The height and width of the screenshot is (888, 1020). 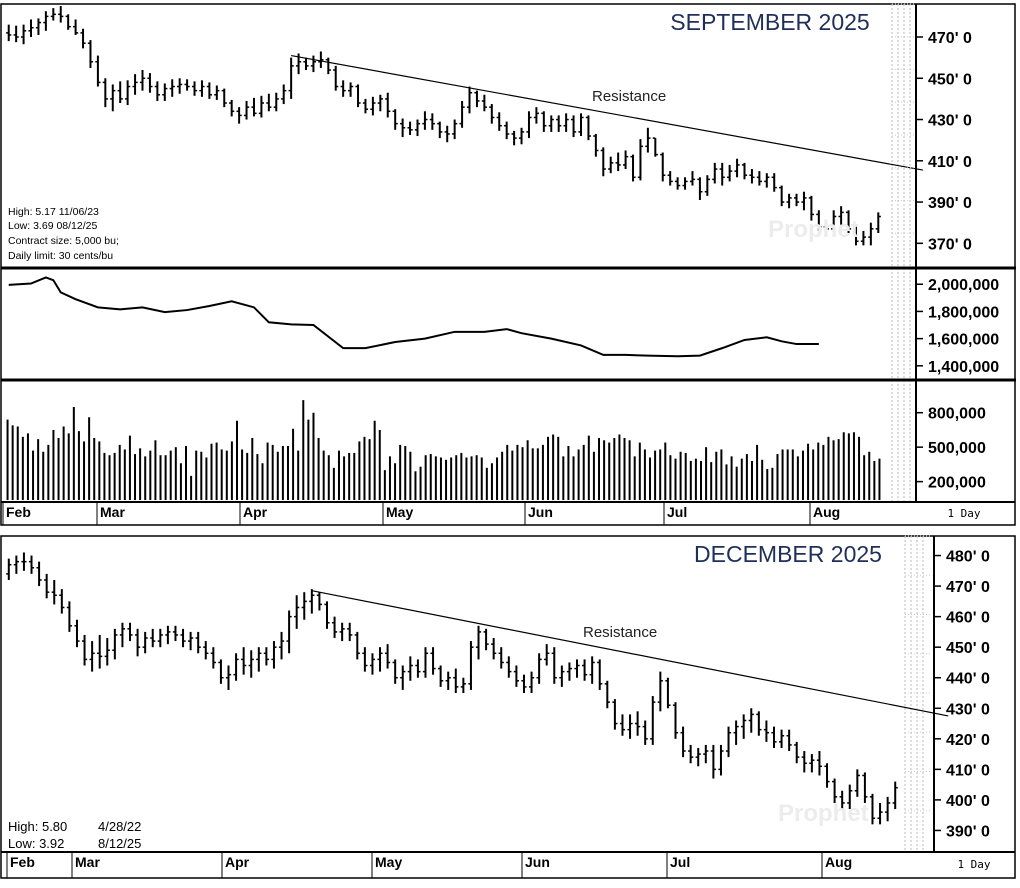 I want to click on month-label: Apr, so click(x=255, y=512).